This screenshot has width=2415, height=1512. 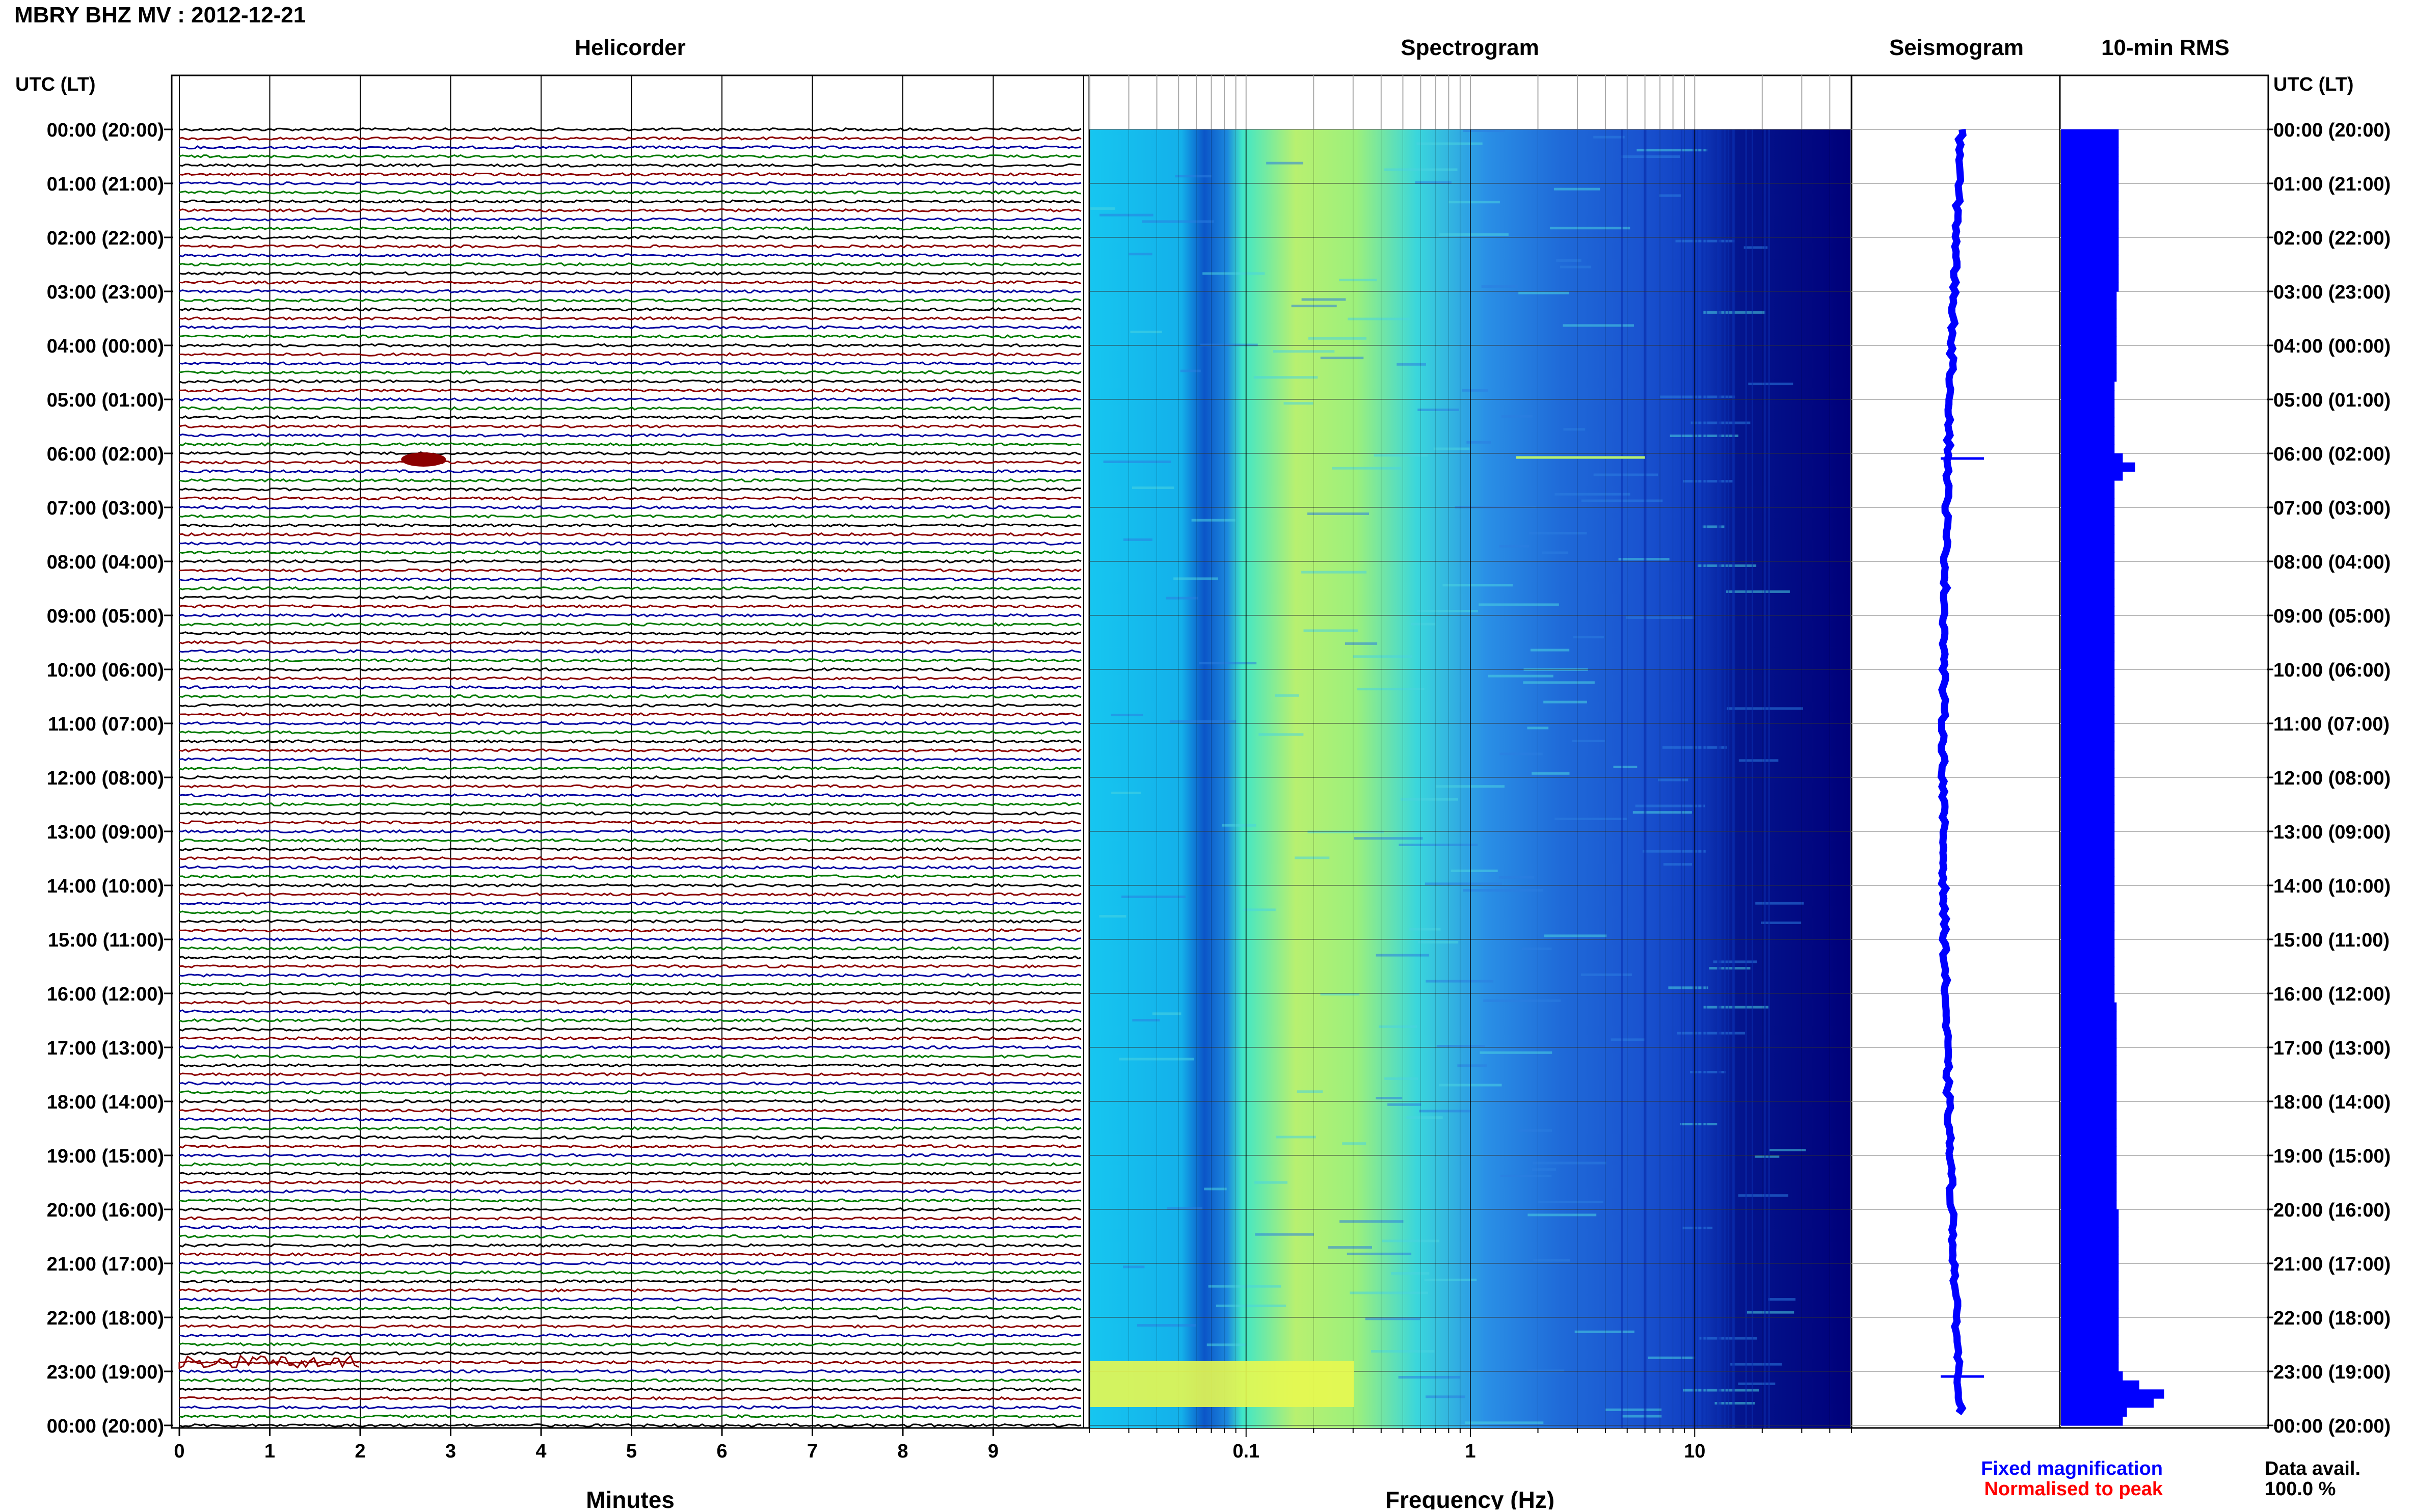 What do you see at coordinates (2332, 238) in the screenshot?
I see `time-tick-label: 02:00 (22:00)` at bounding box center [2332, 238].